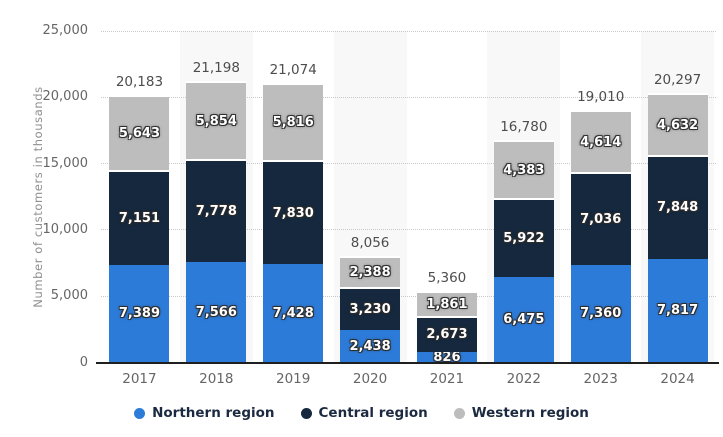 The height and width of the screenshot is (437, 723). I want to click on bar-value-label: 7,428, so click(293, 313).